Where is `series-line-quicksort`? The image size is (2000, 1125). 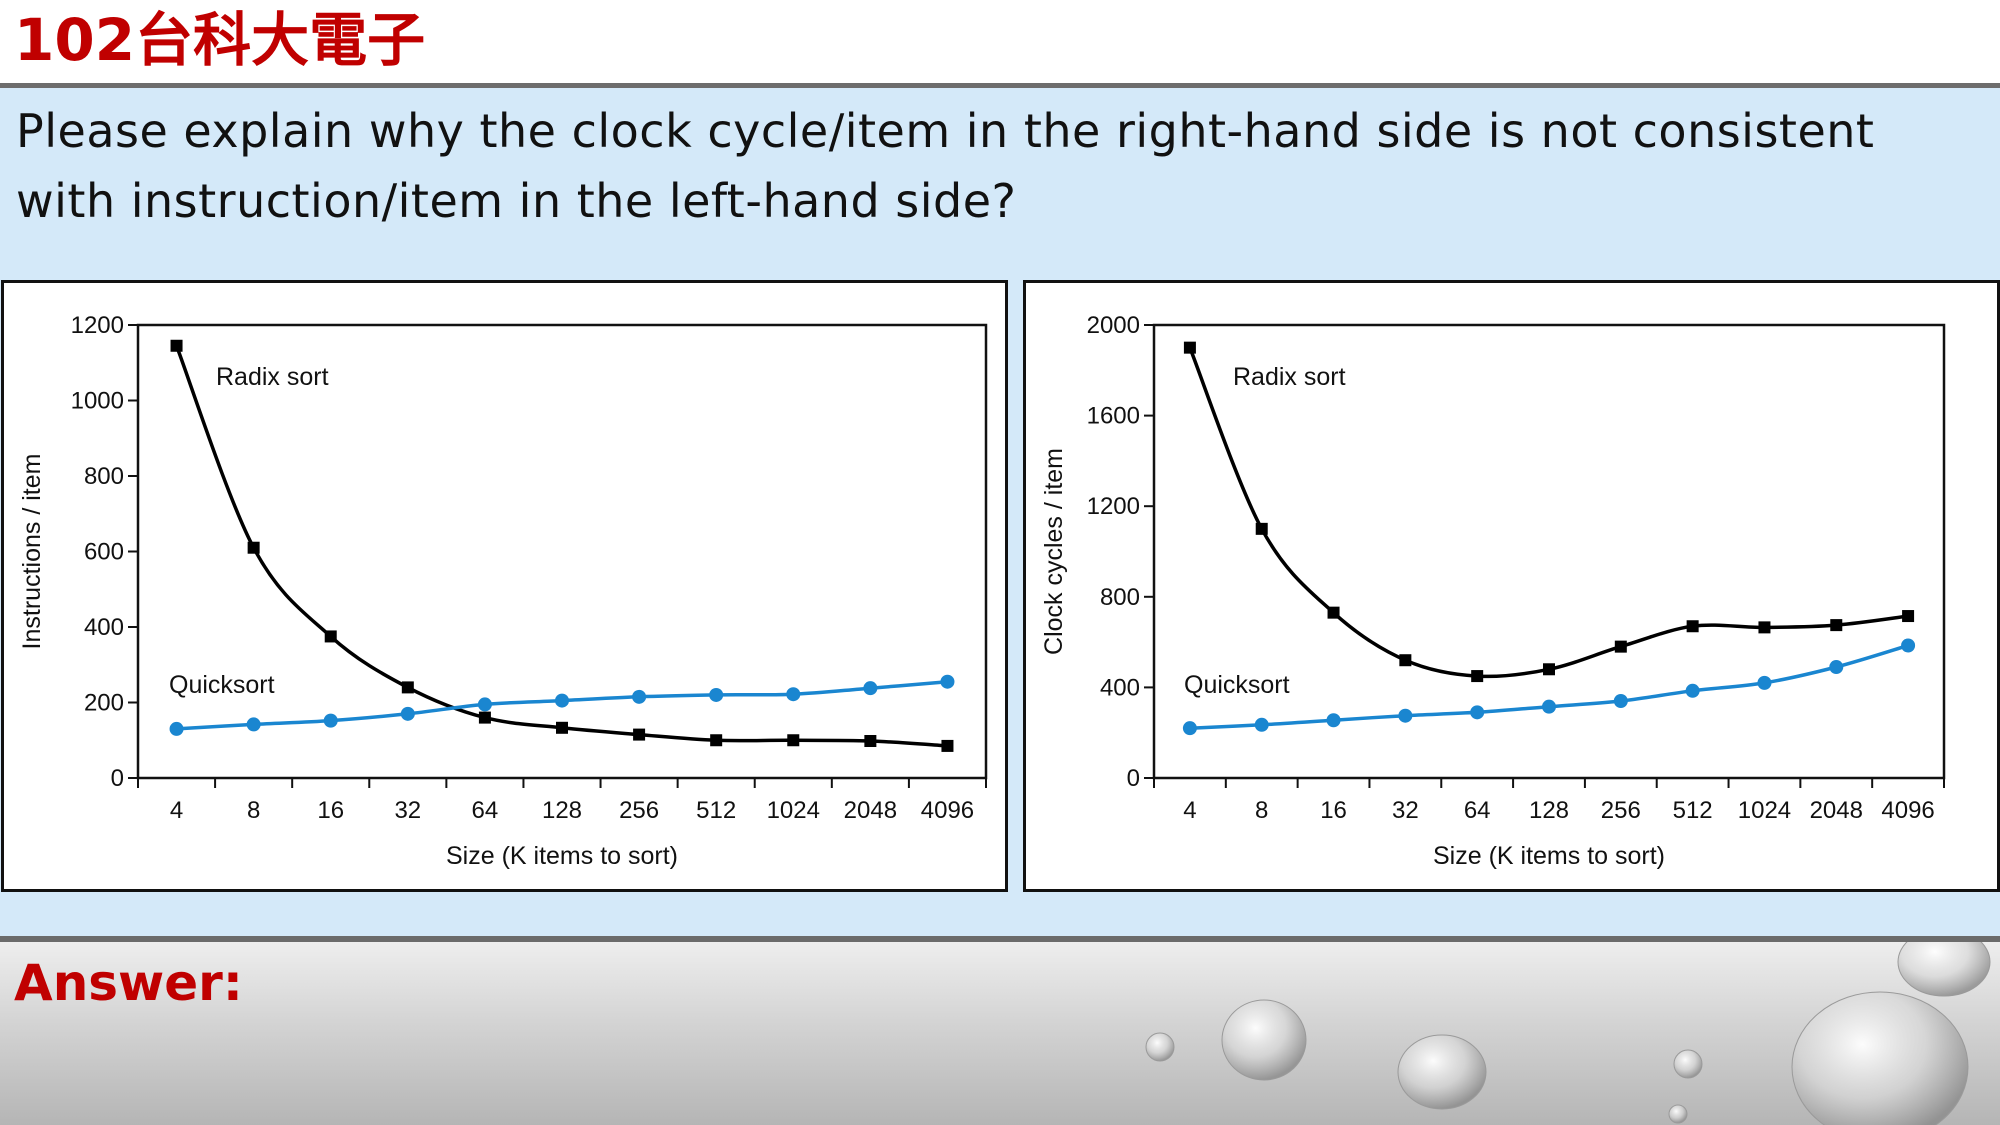 series-line-quicksort is located at coordinates (1549, 686).